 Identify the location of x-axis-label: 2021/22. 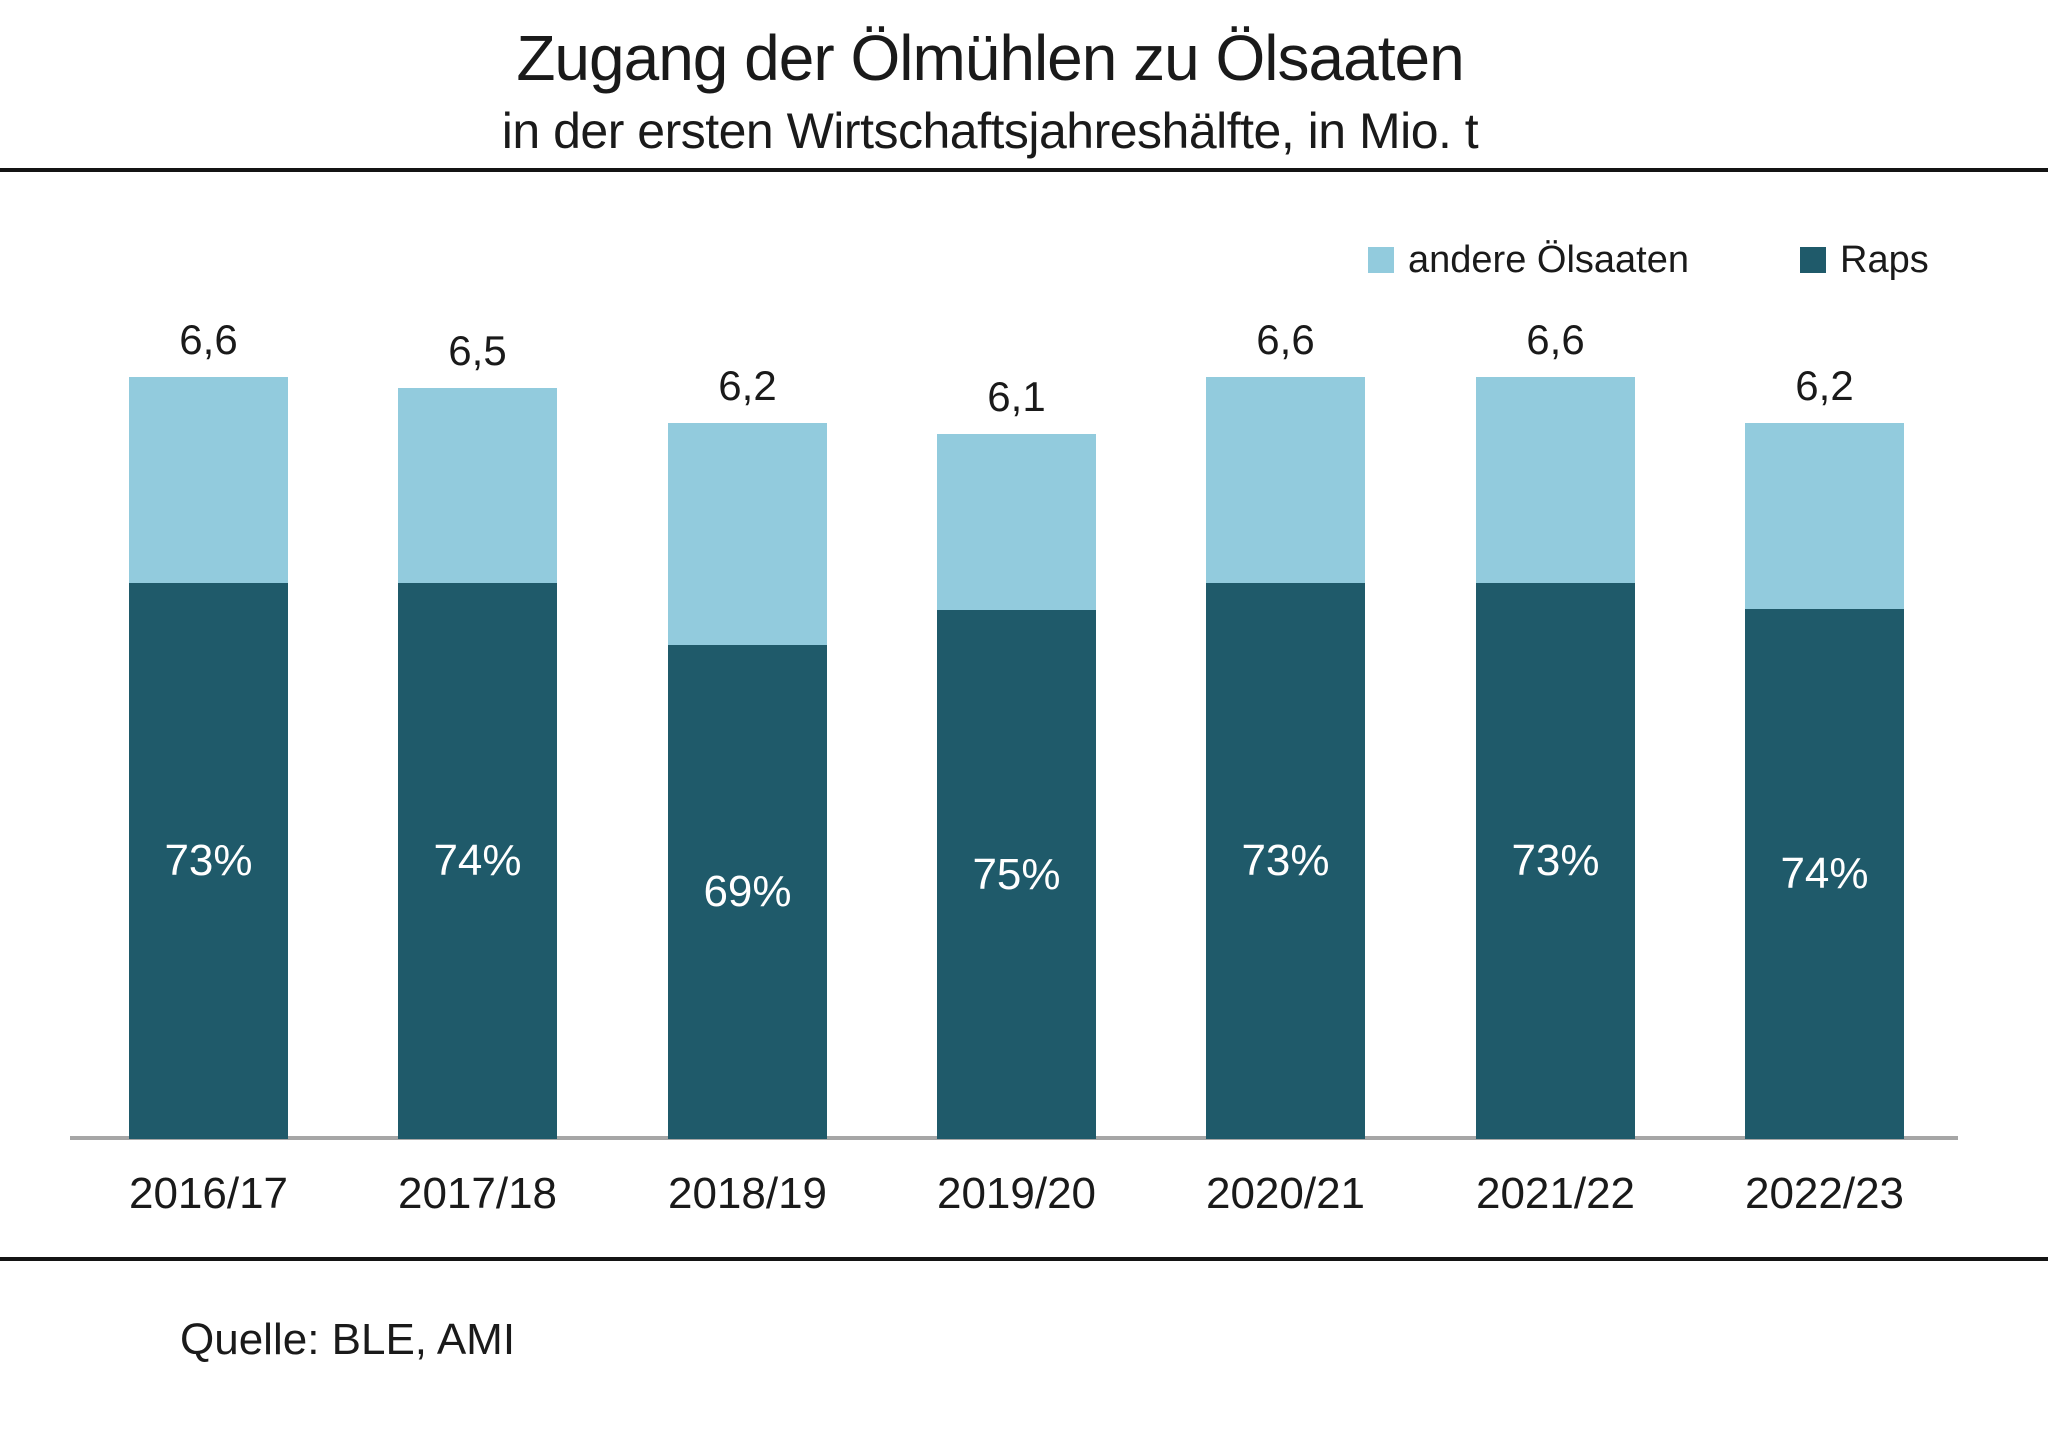
(1555, 1193).